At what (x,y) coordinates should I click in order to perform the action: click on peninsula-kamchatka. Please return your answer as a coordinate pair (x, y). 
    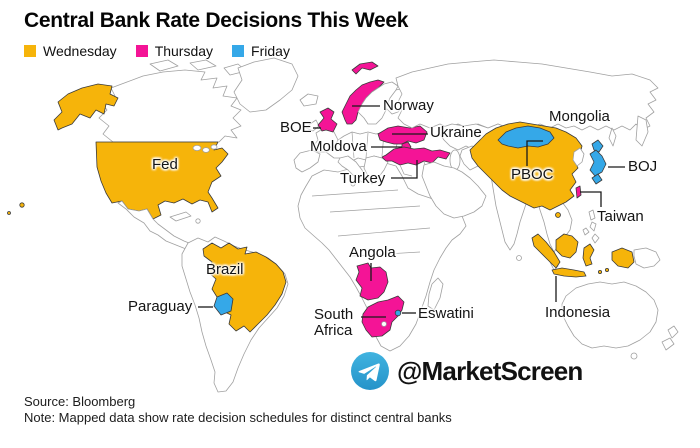
    Looking at the image, I should click on (642, 131).